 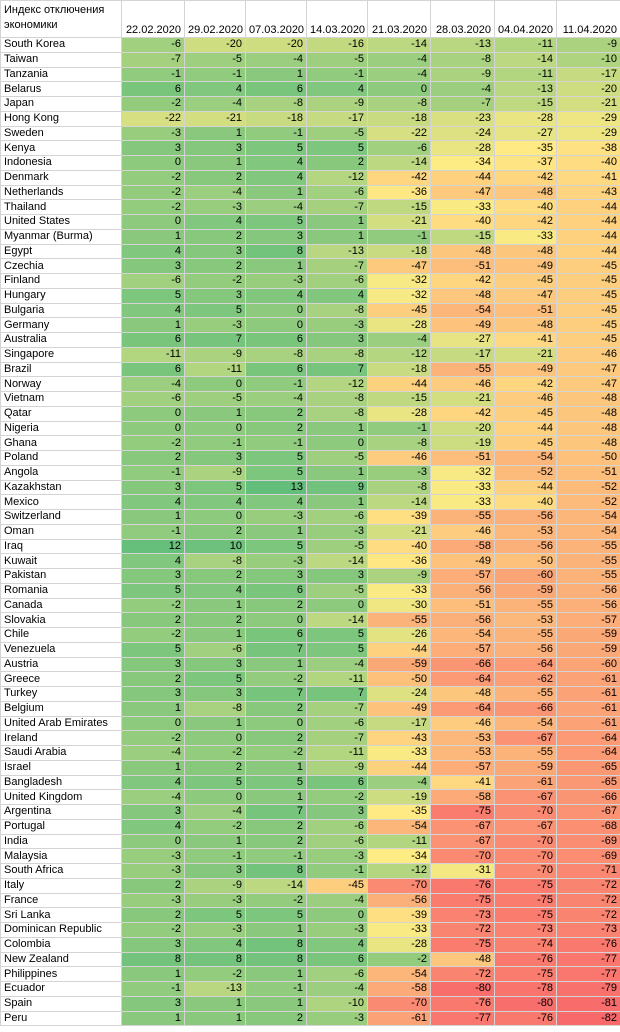 What do you see at coordinates (337, 45) in the screenshot?
I see `value-cell: -16` at bounding box center [337, 45].